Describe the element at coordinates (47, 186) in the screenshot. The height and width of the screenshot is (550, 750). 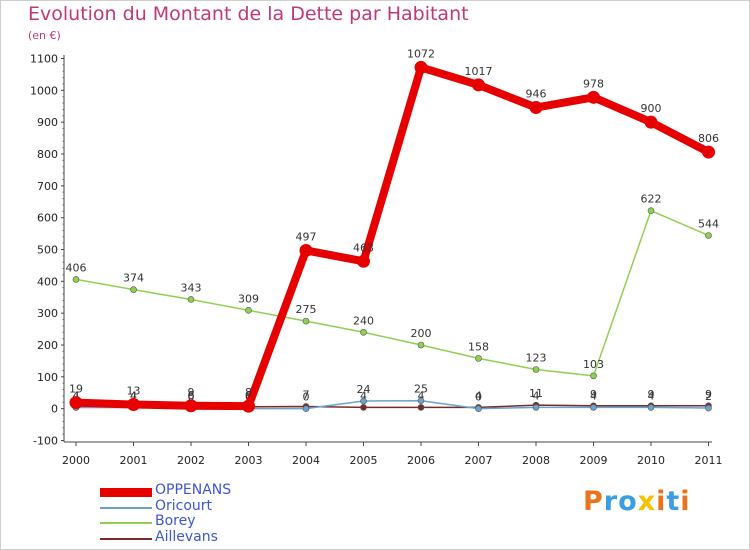
I see `y-tick-label: 700` at that location.